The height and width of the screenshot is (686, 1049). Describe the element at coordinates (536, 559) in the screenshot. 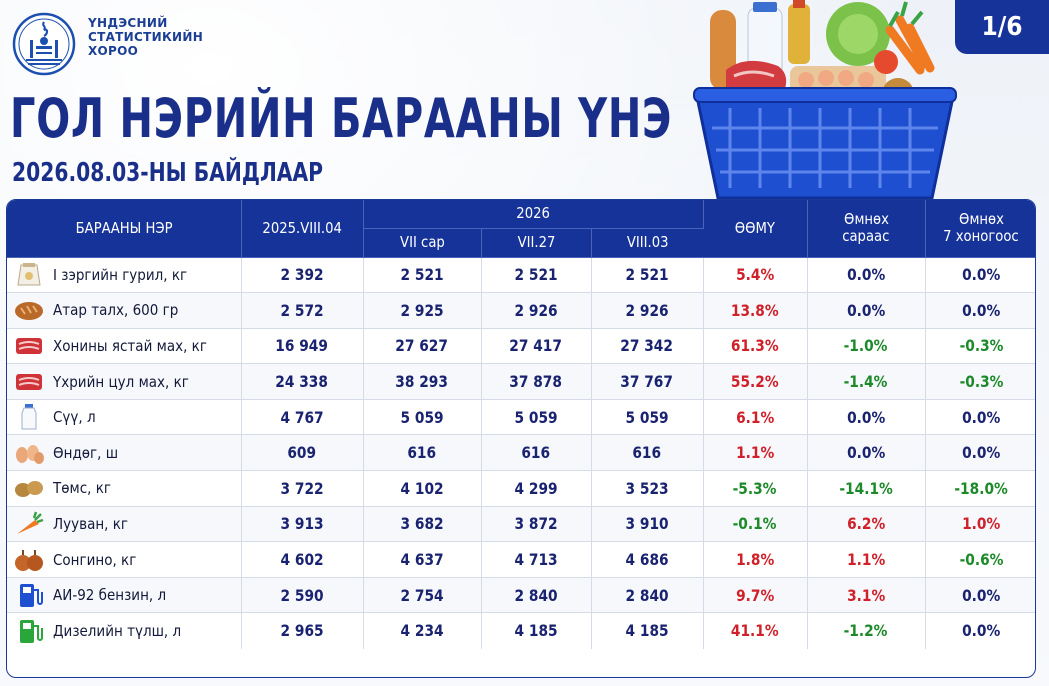

I see `price-week: 4 713` at that location.